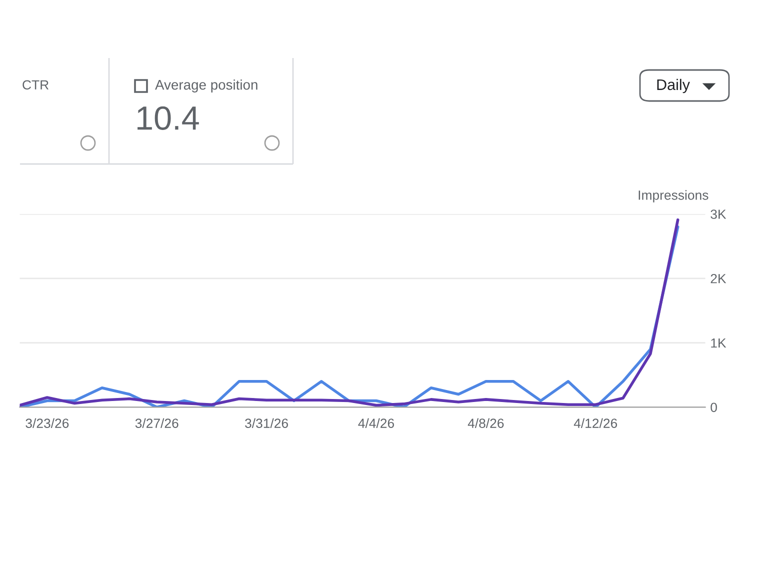 This screenshot has width=760, height=580. What do you see at coordinates (718, 214) in the screenshot?
I see `y-tick-label: 3K` at bounding box center [718, 214].